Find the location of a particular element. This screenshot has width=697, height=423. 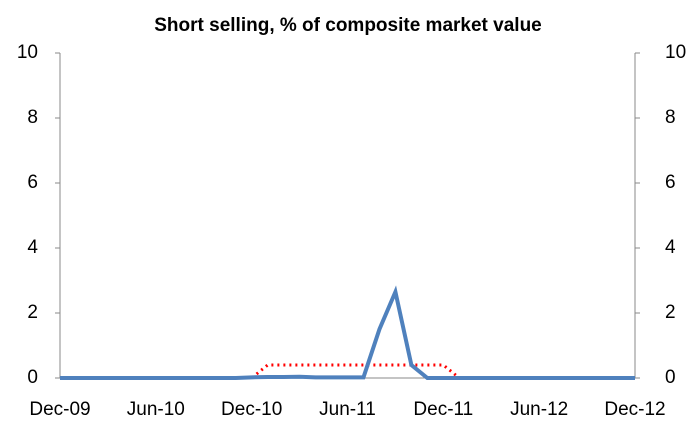

x-tick-label: Jun-12 is located at coordinates (539, 409).